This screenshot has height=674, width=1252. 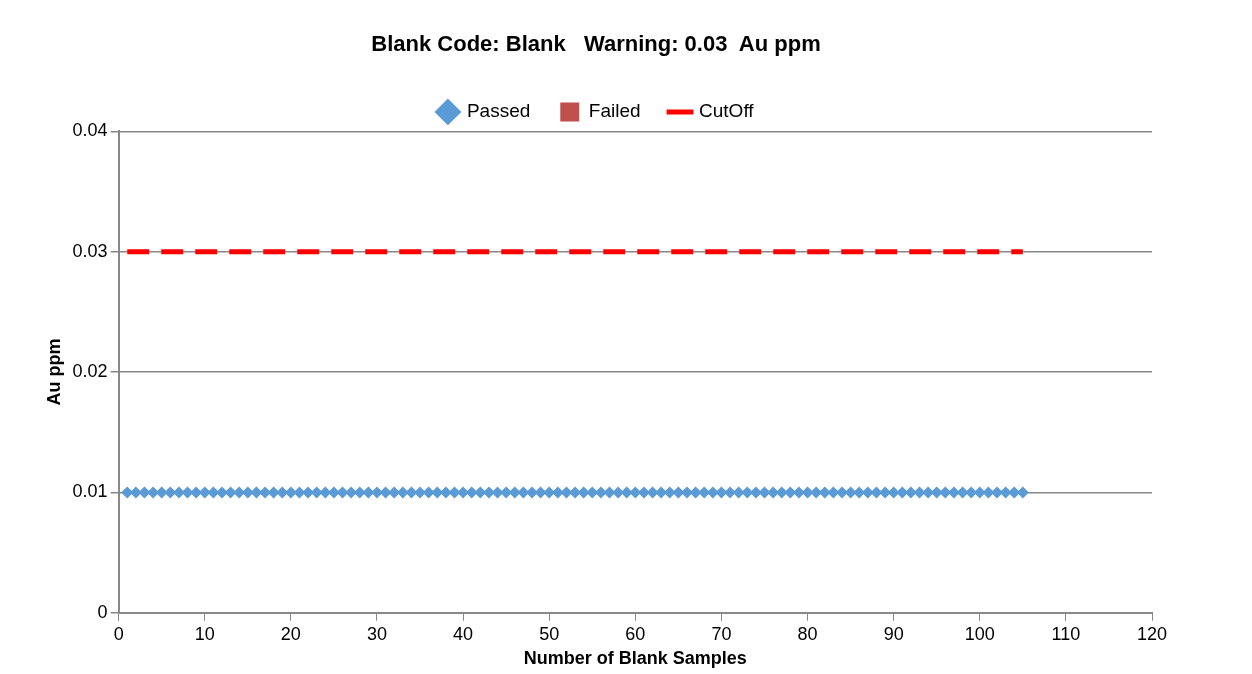 What do you see at coordinates (53, 372) in the screenshot?
I see `y-axis-title: Au ppm` at bounding box center [53, 372].